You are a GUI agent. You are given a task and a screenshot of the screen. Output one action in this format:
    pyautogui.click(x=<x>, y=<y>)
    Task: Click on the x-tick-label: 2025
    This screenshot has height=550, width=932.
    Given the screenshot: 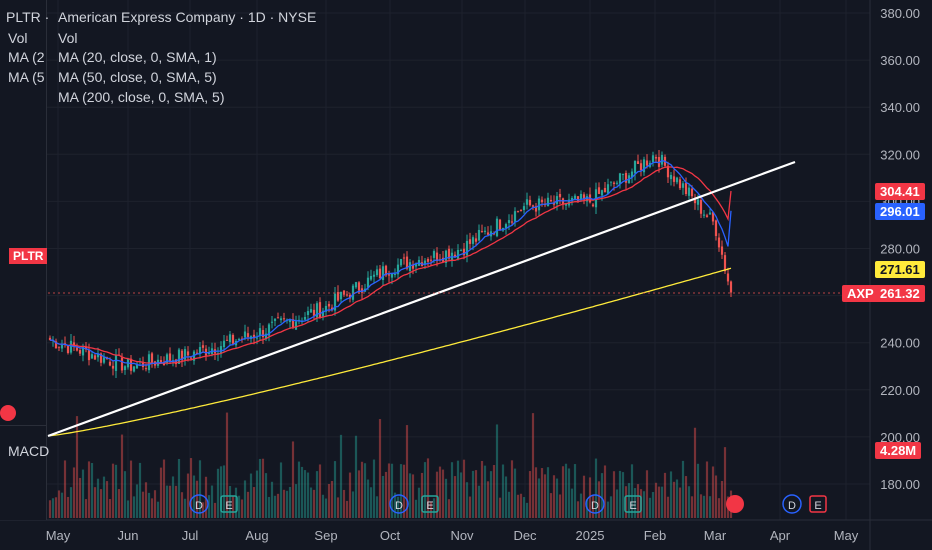 What is the action you would take?
    pyautogui.click(x=590, y=535)
    